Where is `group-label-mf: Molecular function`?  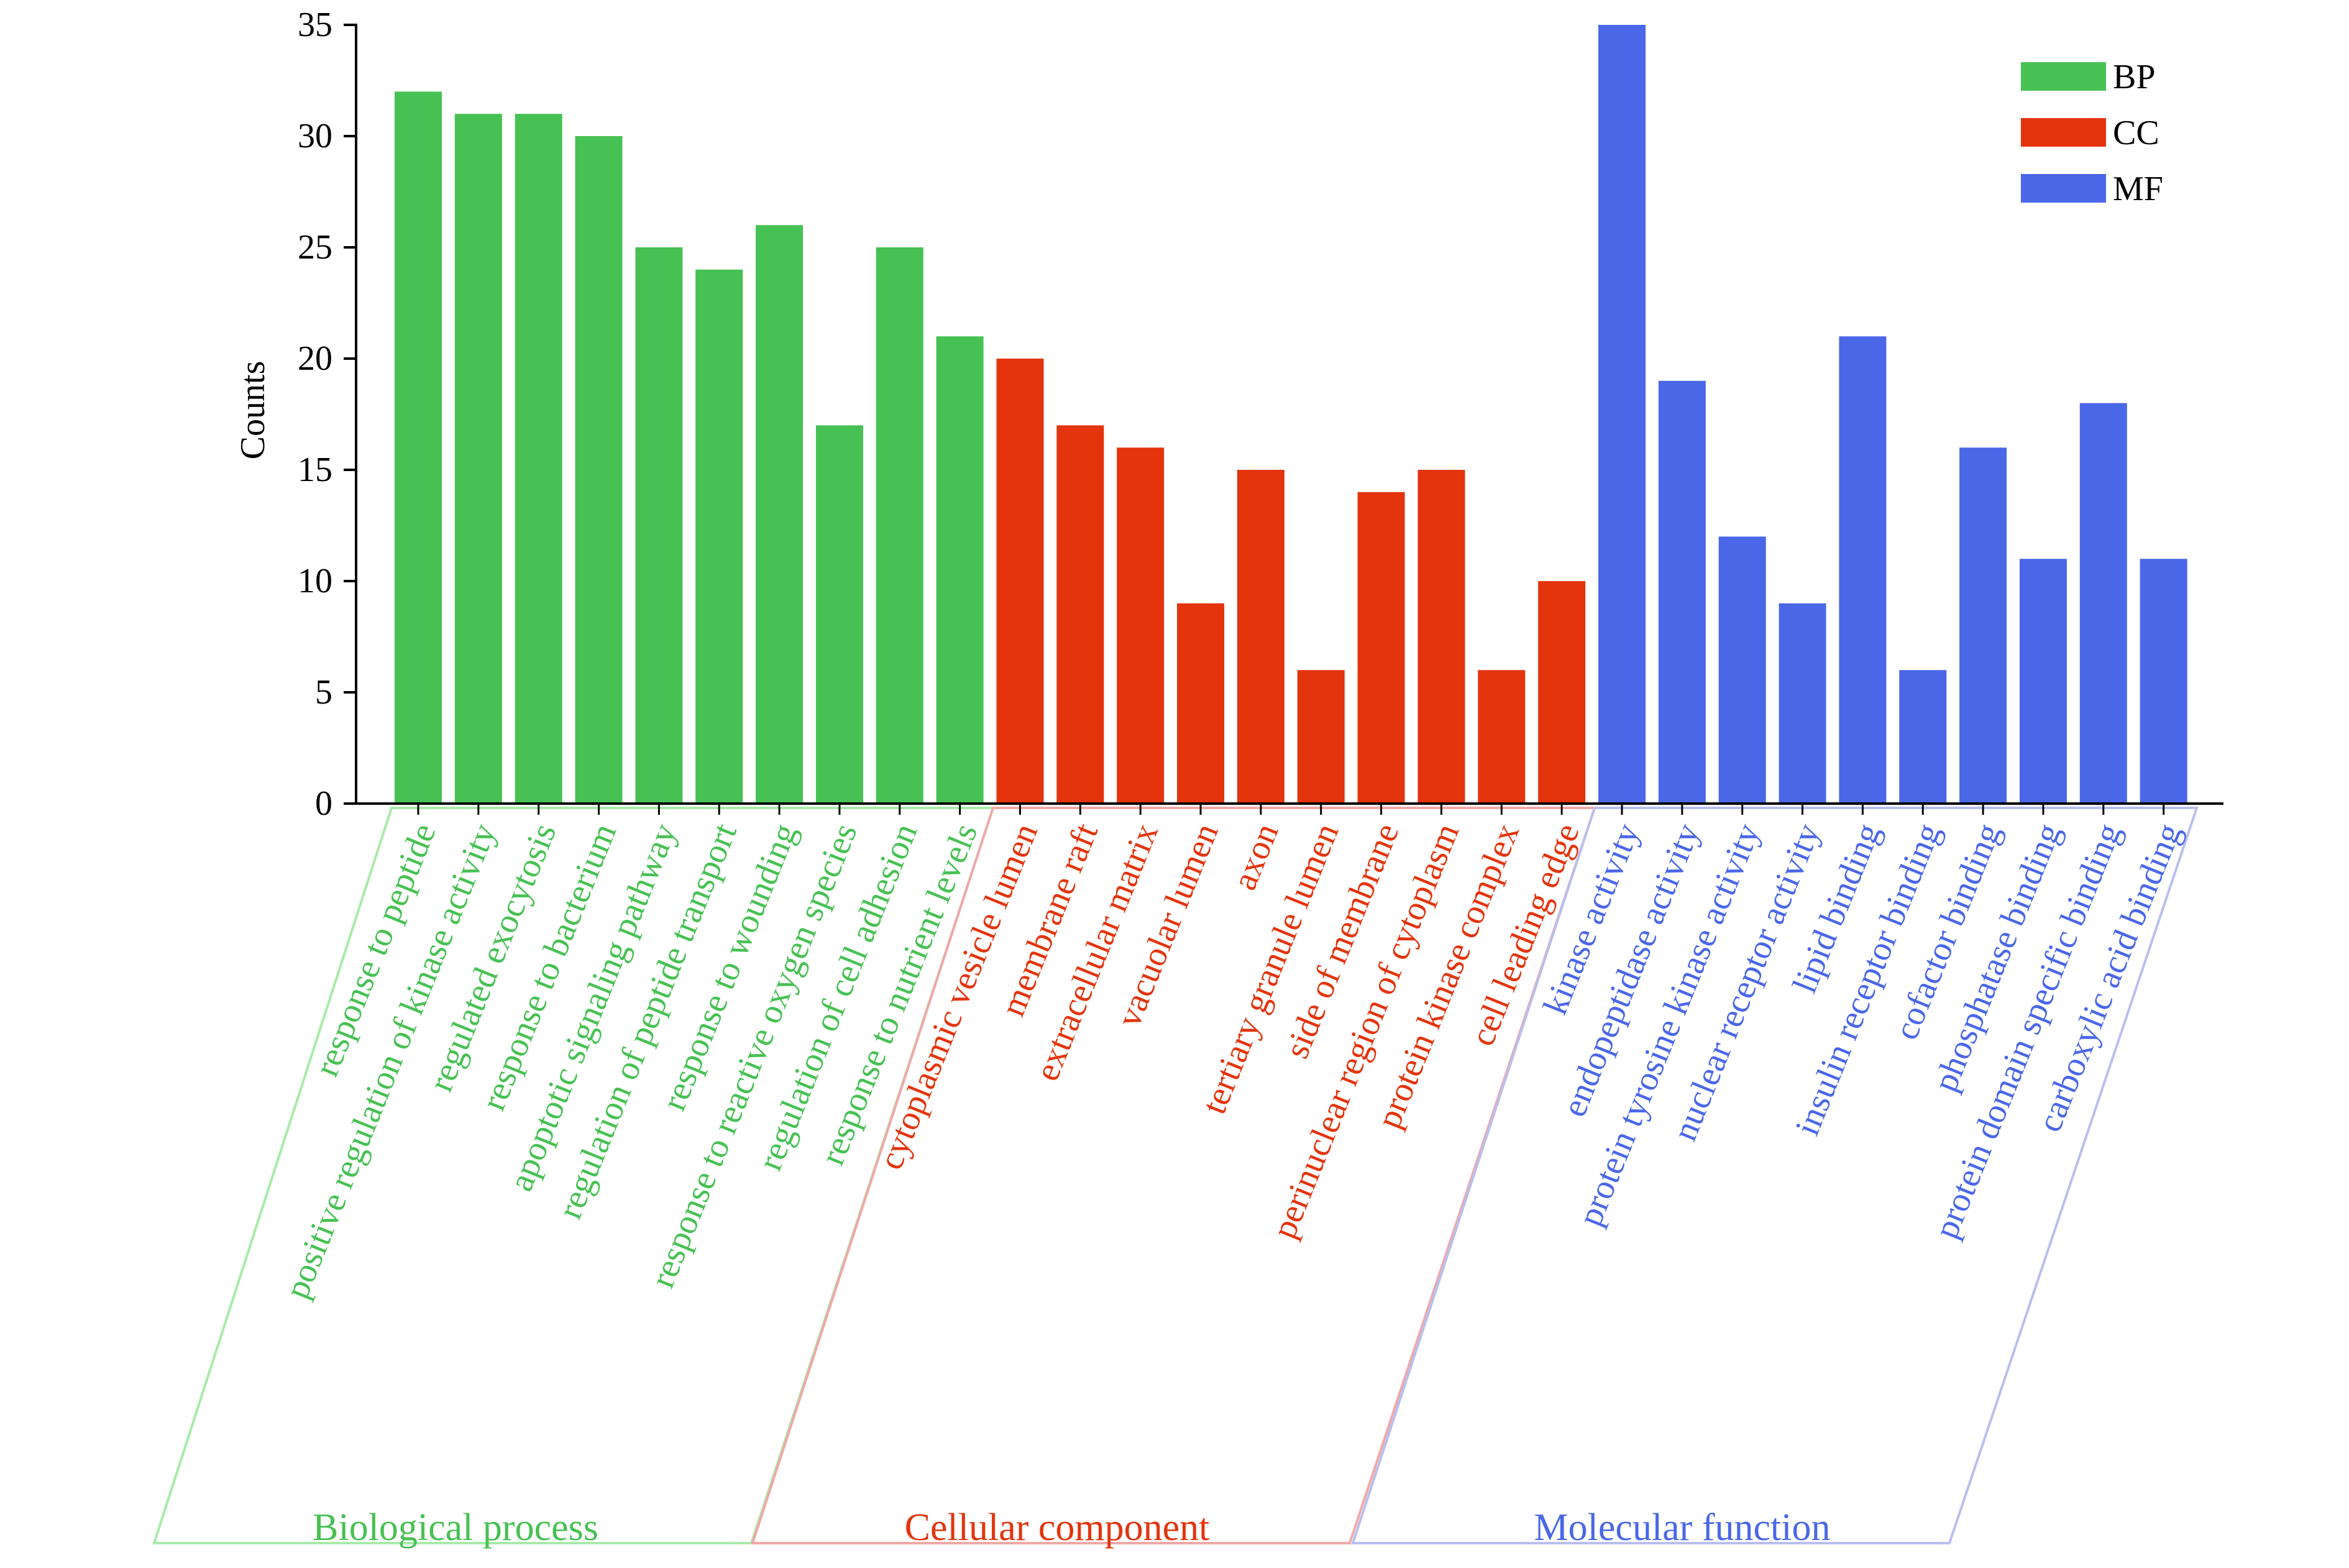
group-label-mf: Molecular function is located at coordinates (1683, 1527).